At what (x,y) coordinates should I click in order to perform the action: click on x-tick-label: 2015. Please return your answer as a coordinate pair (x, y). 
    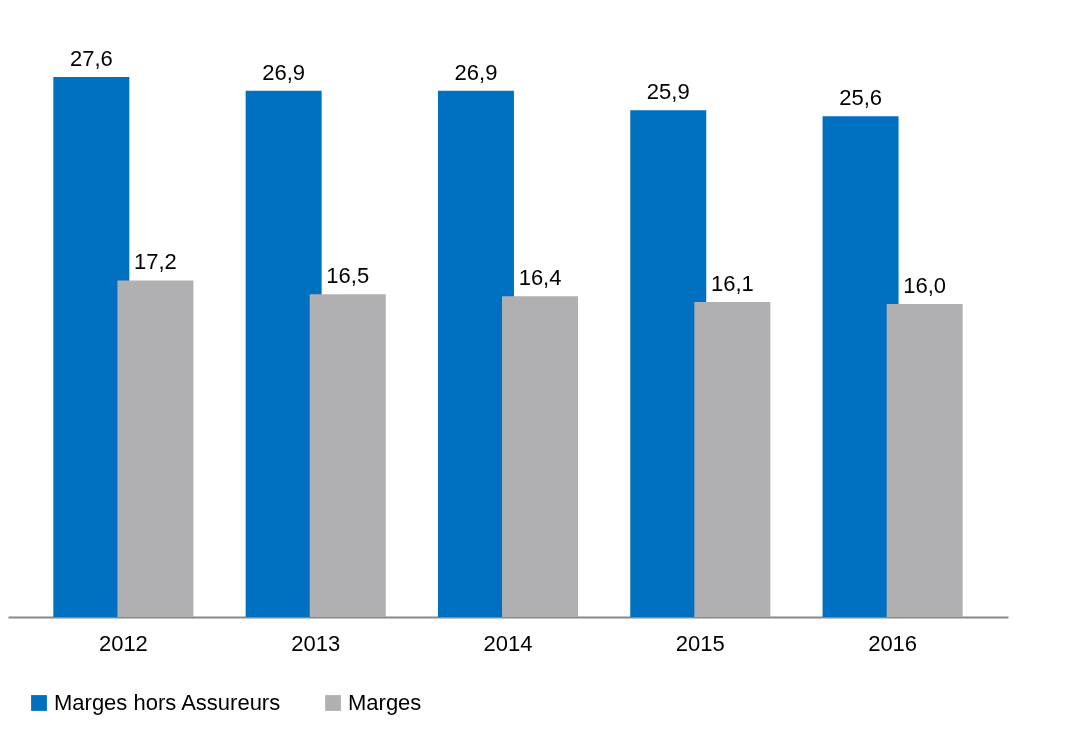
    Looking at the image, I should click on (700, 643).